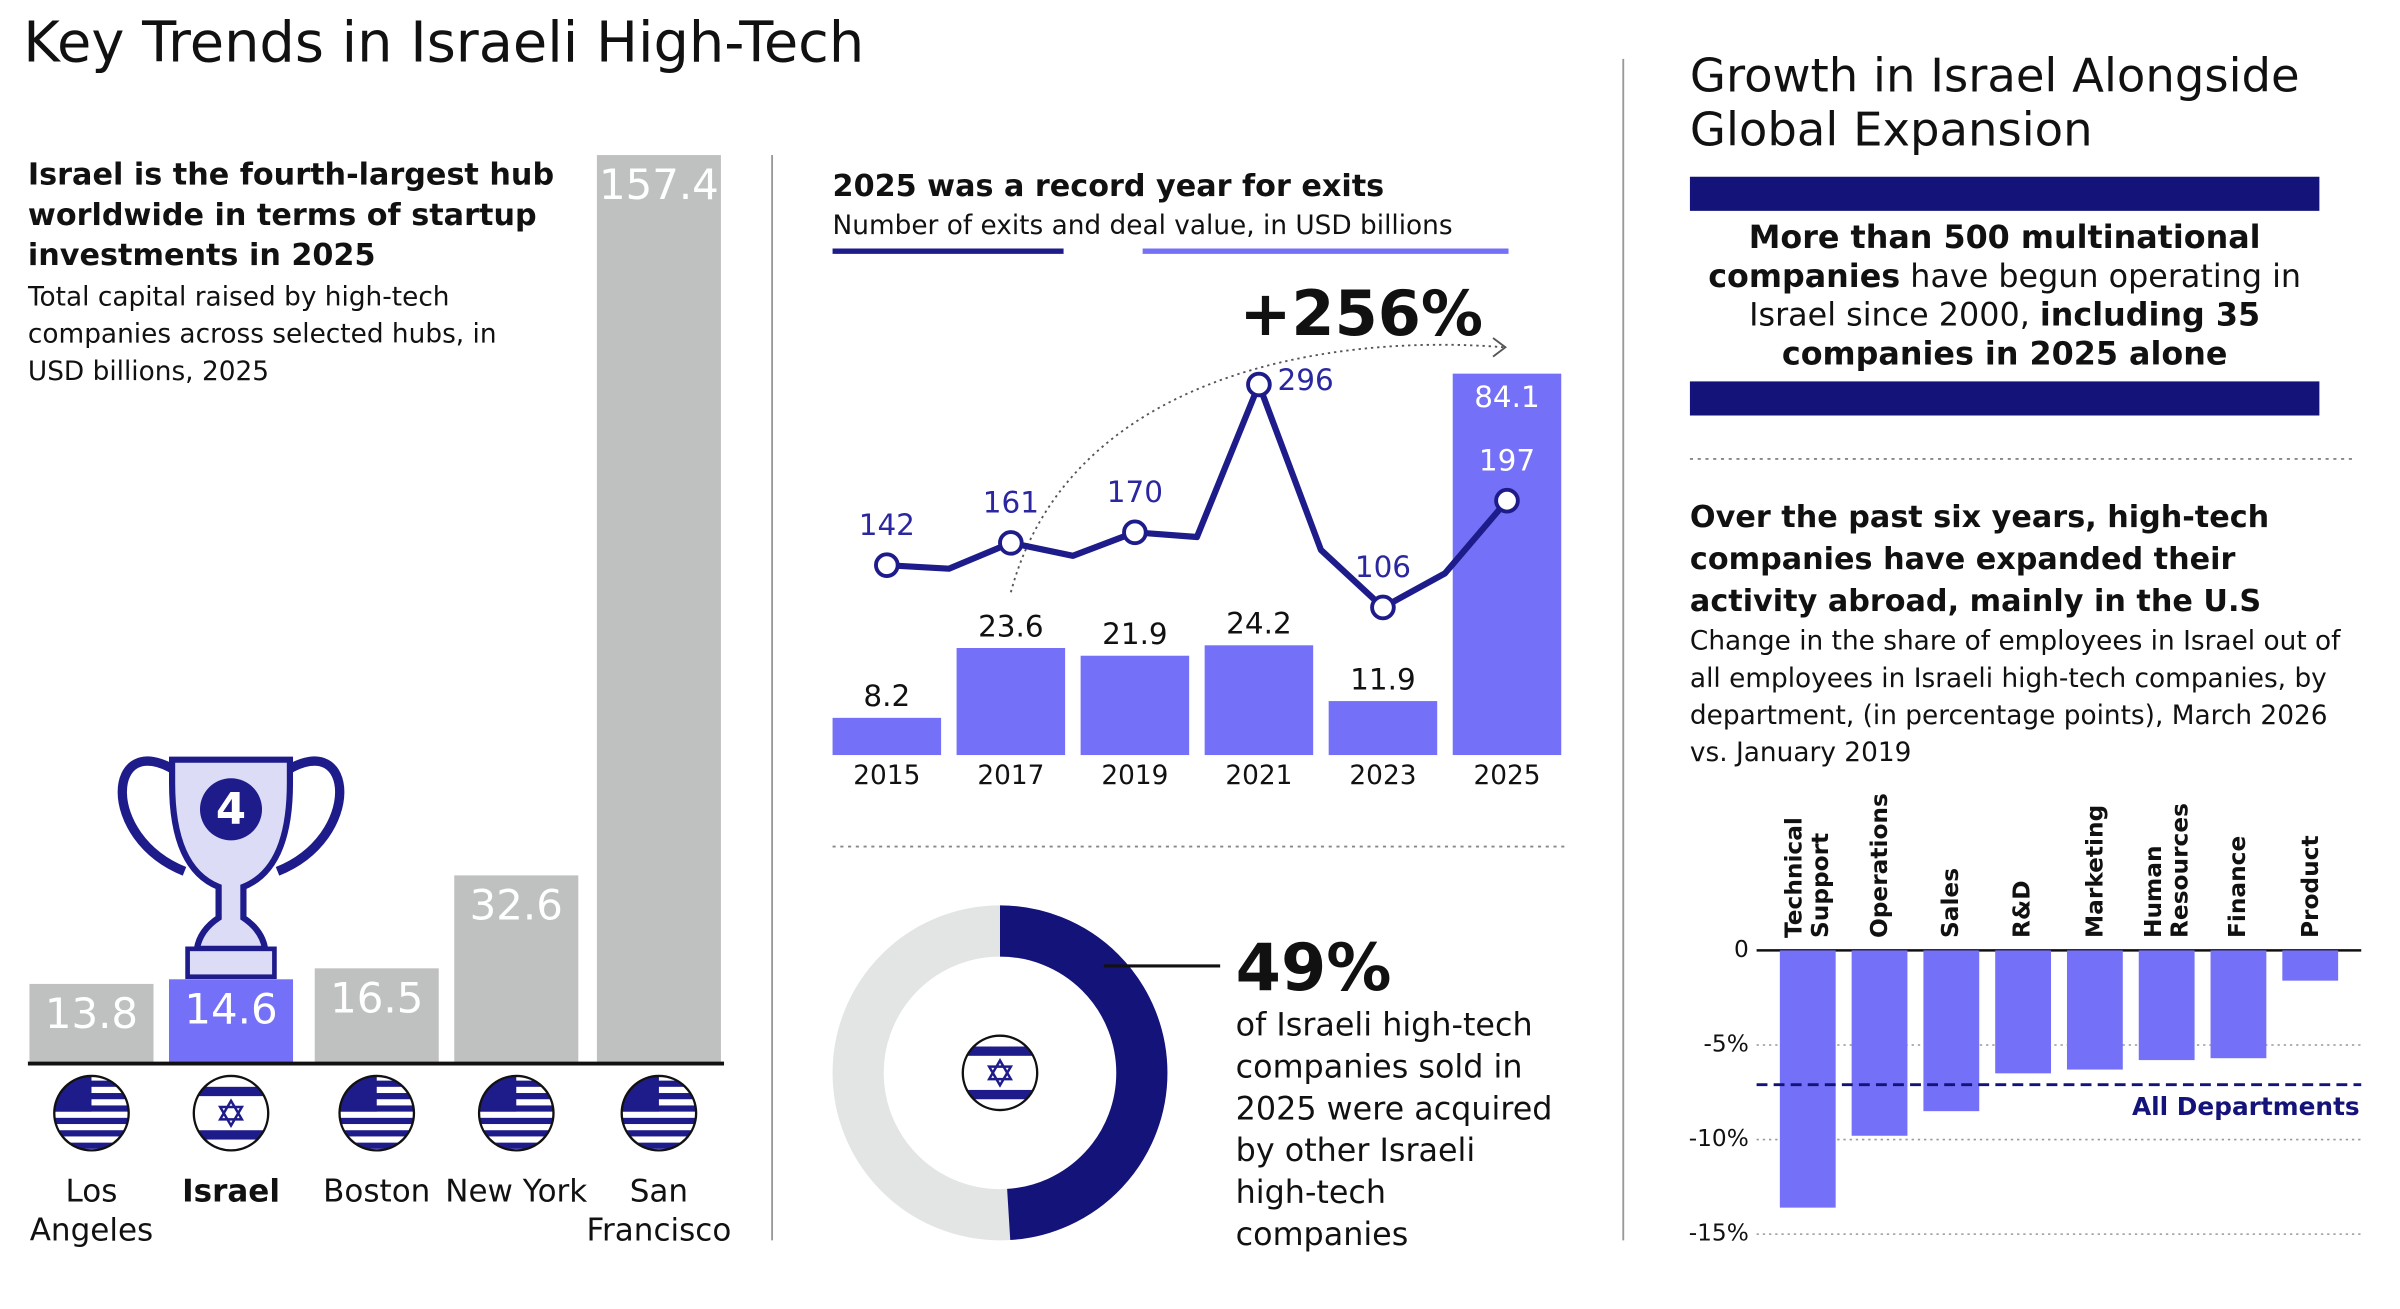  Describe the element at coordinates (1011, 503) in the screenshot. I see `line-value-label: 161` at that location.